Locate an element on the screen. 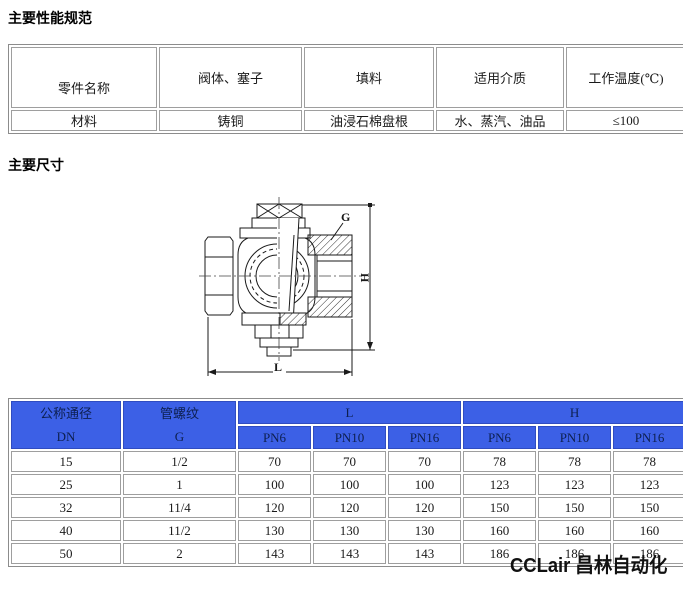 This screenshot has height=592, width=683. spec-header-packing: 填料 is located at coordinates (369, 77).